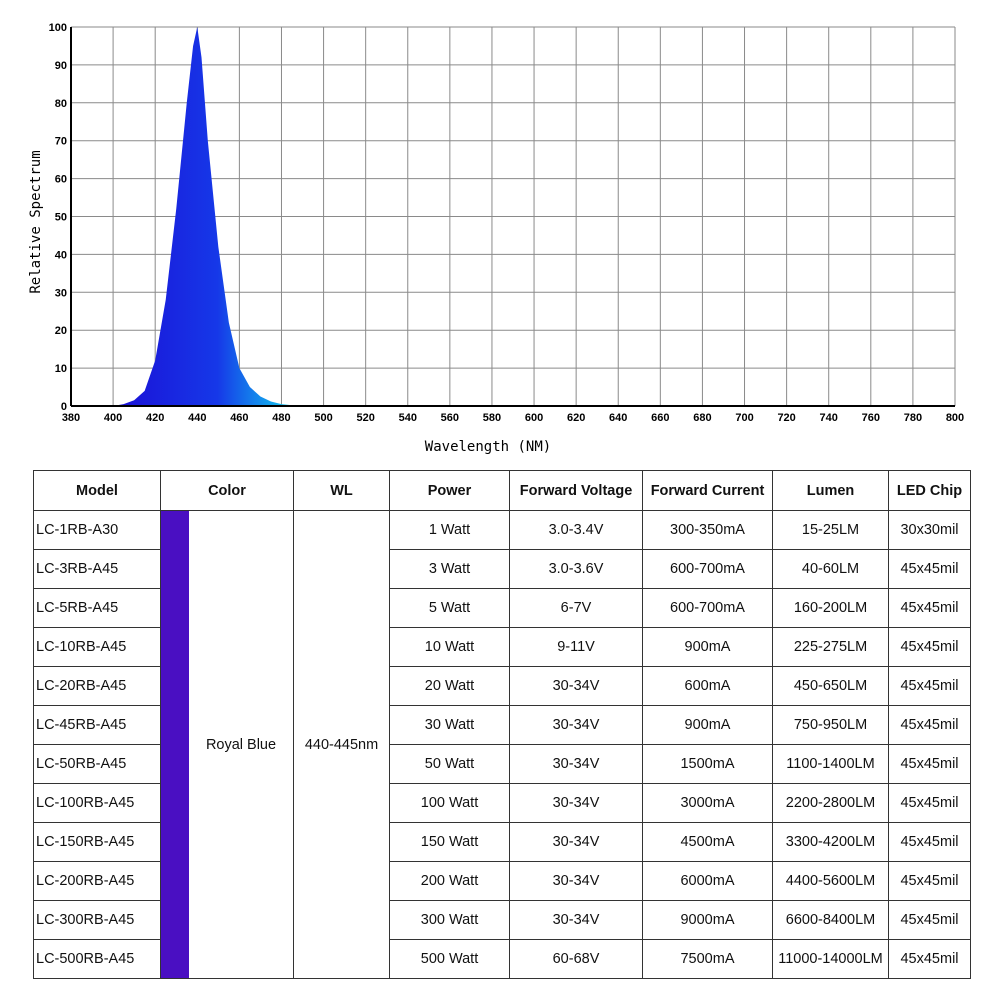 This screenshot has width=1000, height=1000. Describe the element at coordinates (618, 418) in the screenshot. I see `x-tick-label: 640` at that location.